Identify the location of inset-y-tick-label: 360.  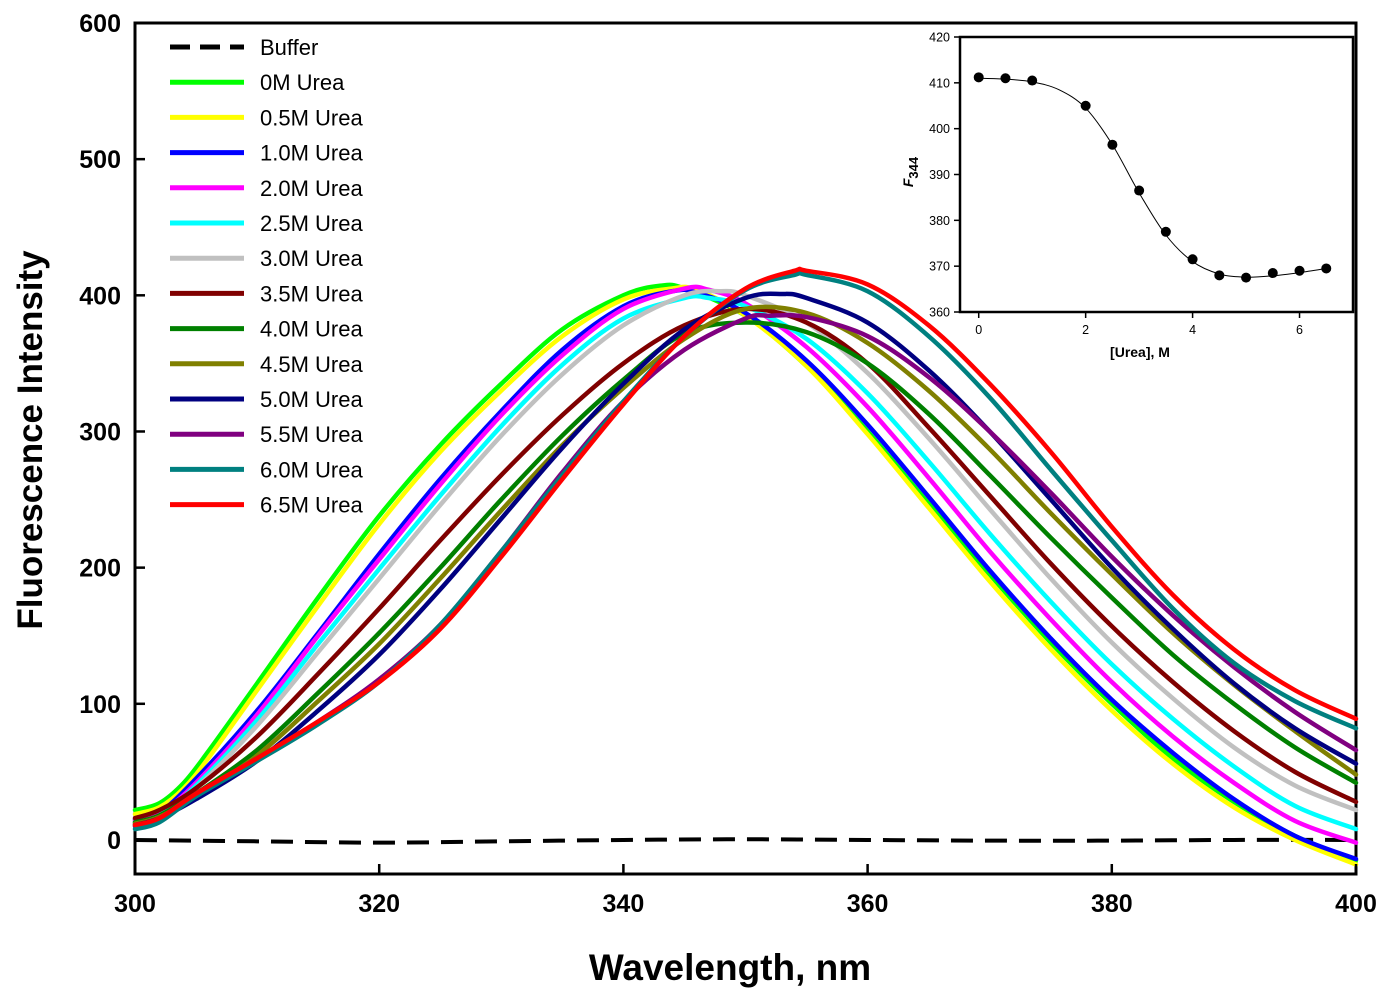
(939, 313).